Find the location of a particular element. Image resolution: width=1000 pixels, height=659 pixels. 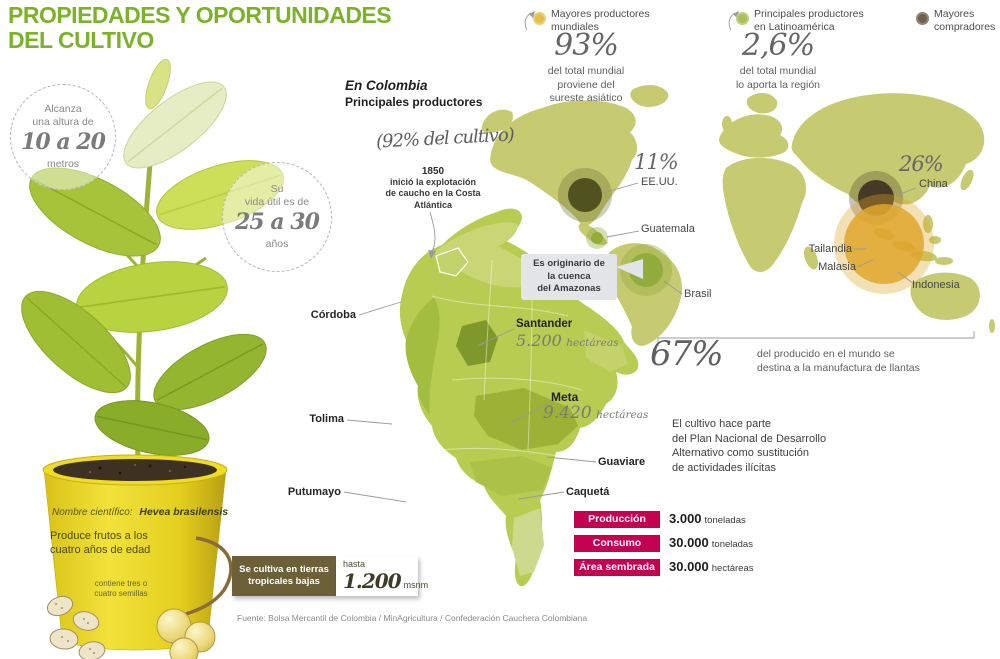

lifespan-pre1: Su is located at coordinates (277, 189).